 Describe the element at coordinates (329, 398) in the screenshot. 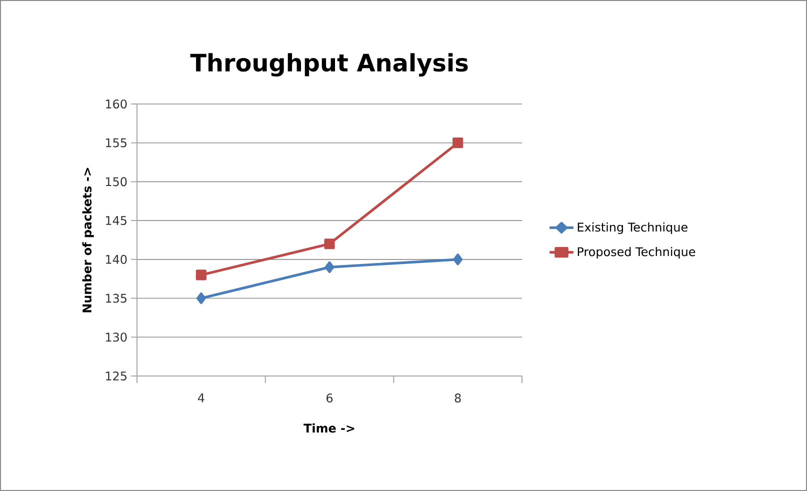

I see `x-tick-label: 6` at that location.